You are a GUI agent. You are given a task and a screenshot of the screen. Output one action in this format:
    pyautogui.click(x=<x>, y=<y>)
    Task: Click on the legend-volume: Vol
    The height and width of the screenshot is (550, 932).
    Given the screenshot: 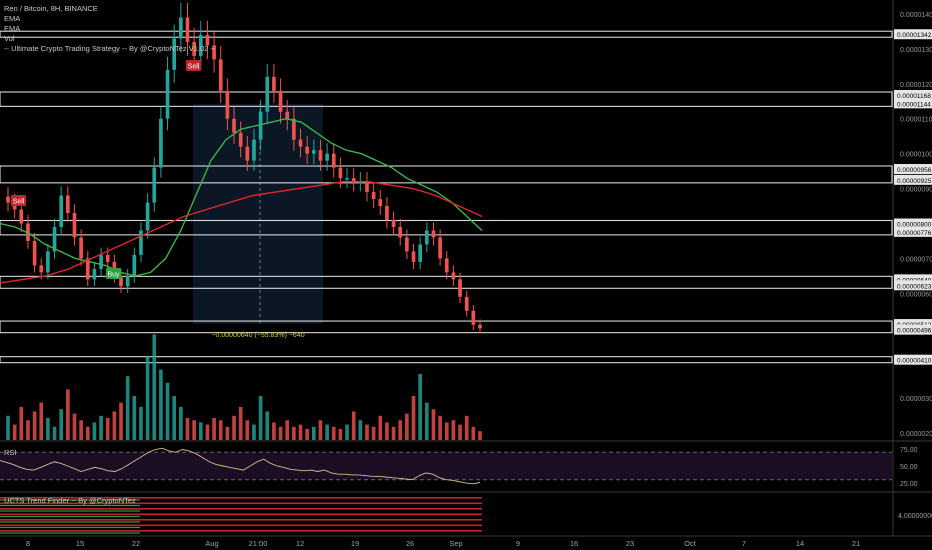 What is the action you would take?
    pyautogui.click(x=9, y=38)
    